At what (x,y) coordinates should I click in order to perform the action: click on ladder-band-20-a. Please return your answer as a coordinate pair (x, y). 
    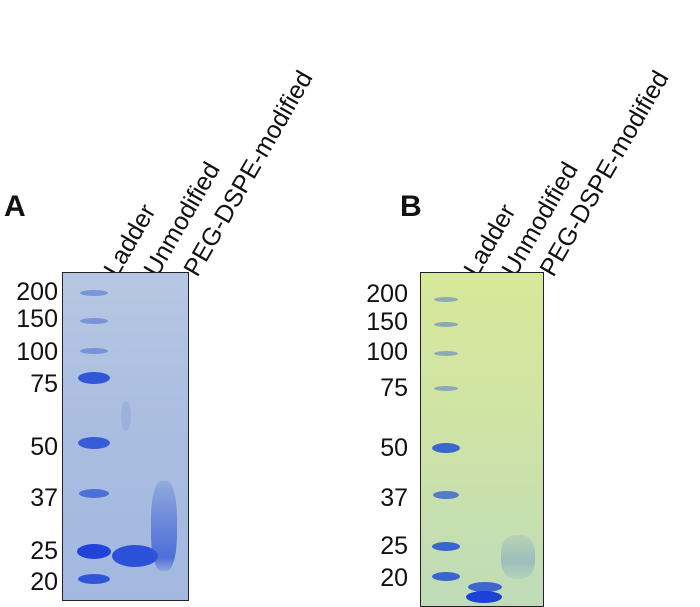
    Looking at the image, I should click on (94, 579).